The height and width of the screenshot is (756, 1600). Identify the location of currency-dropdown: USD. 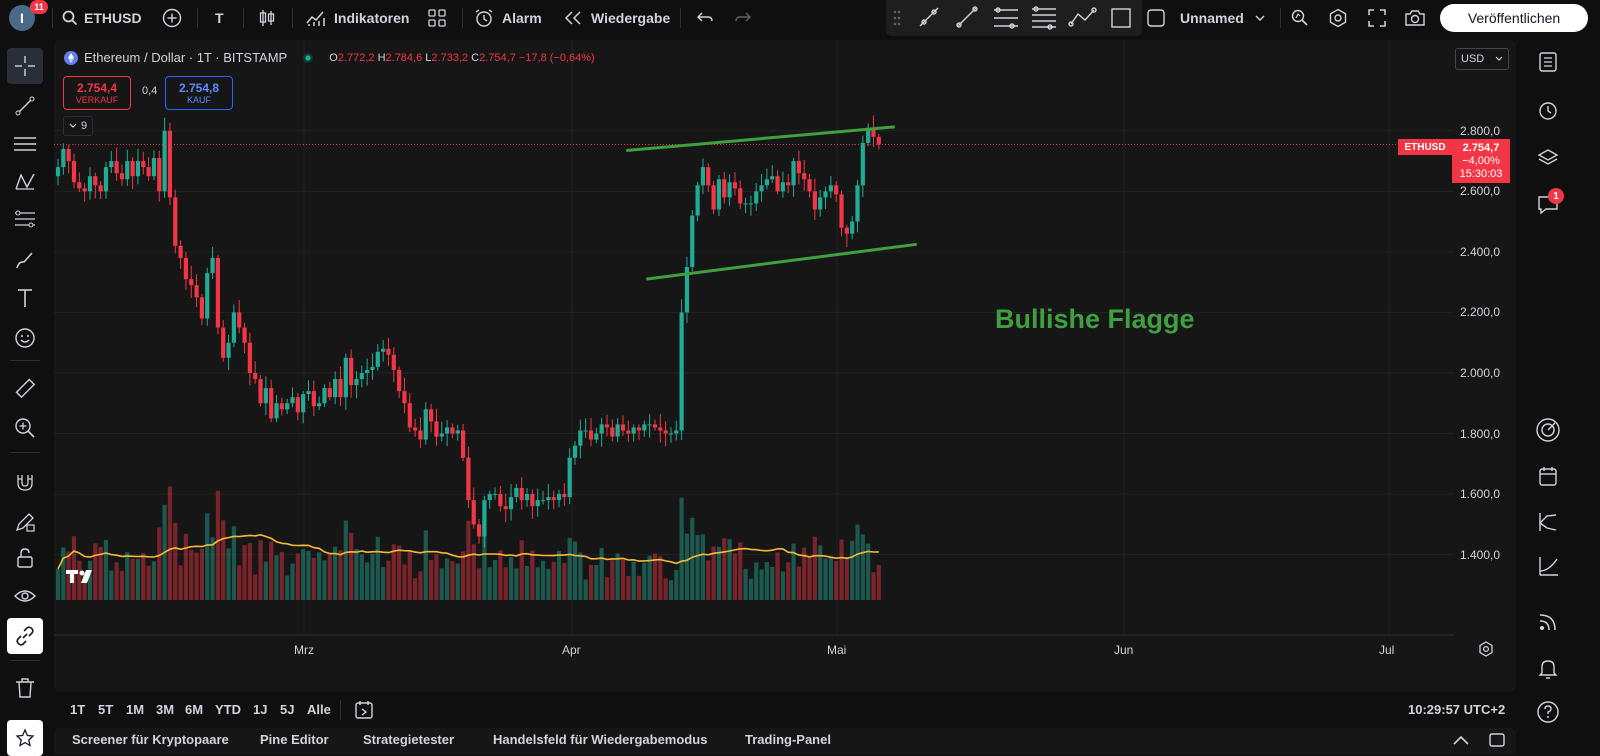
(1482, 59).